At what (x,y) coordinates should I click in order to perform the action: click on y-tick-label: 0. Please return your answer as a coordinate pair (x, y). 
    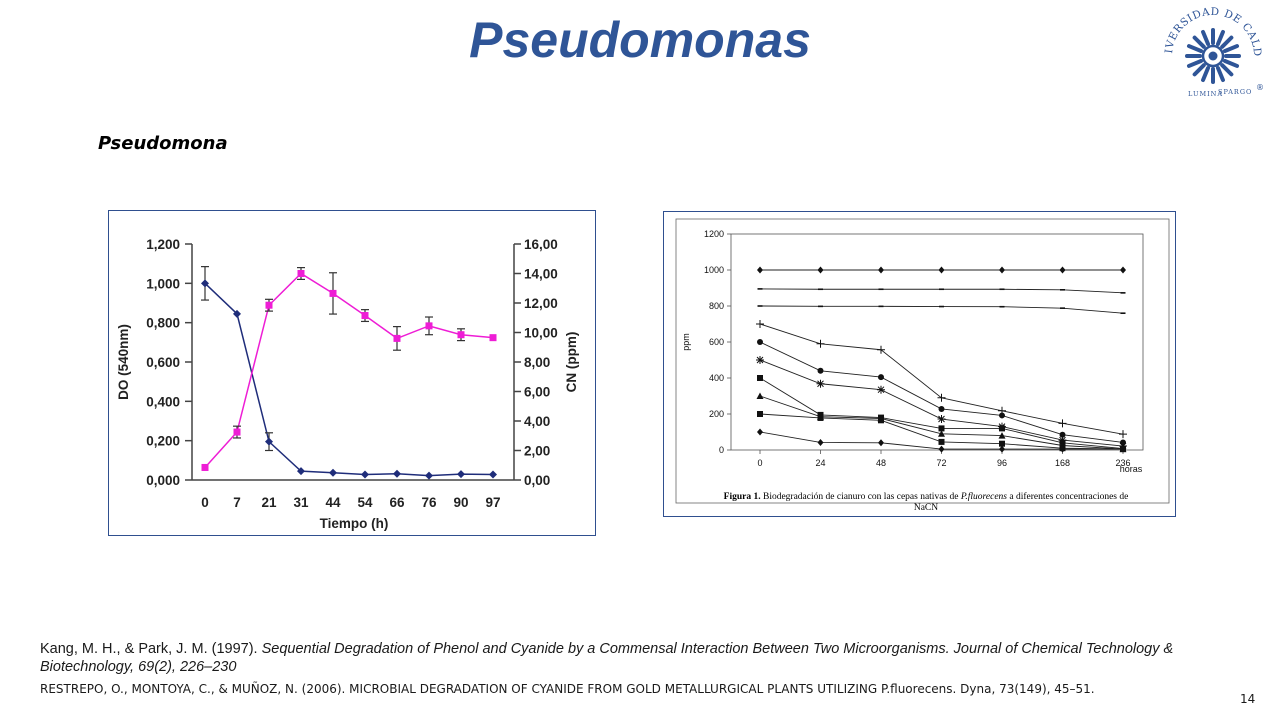
    Looking at the image, I should click on (721, 450).